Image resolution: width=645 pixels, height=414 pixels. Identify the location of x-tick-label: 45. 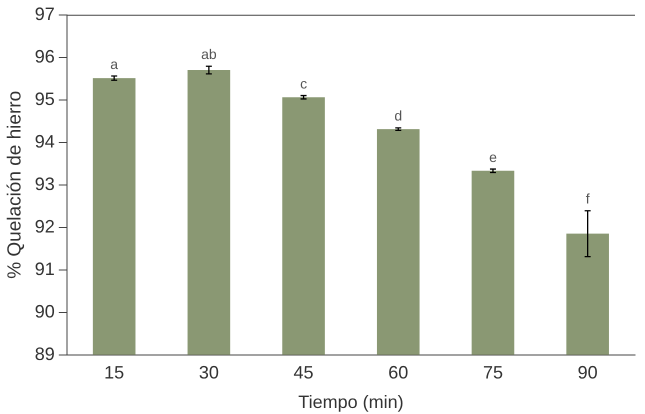
(304, 372).